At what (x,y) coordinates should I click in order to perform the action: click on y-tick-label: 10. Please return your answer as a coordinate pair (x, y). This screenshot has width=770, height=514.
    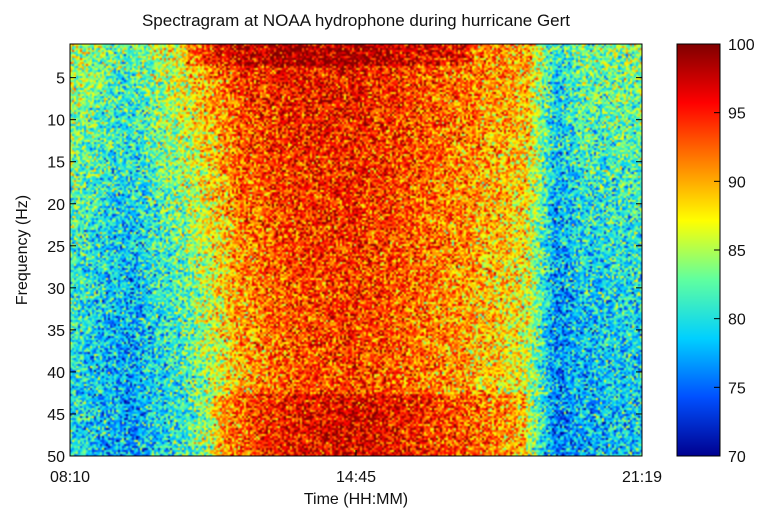
    Looking at the image, I should click on (56, 121).